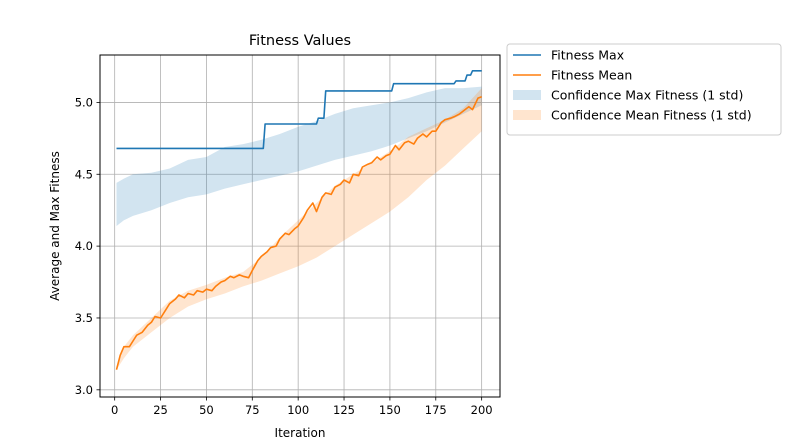 The image size is (800, 446). Describe the element at coordinates (647, 95) in the screenshot. I see `legend-label: Confidence Max Fitness (1 std)` at that location.